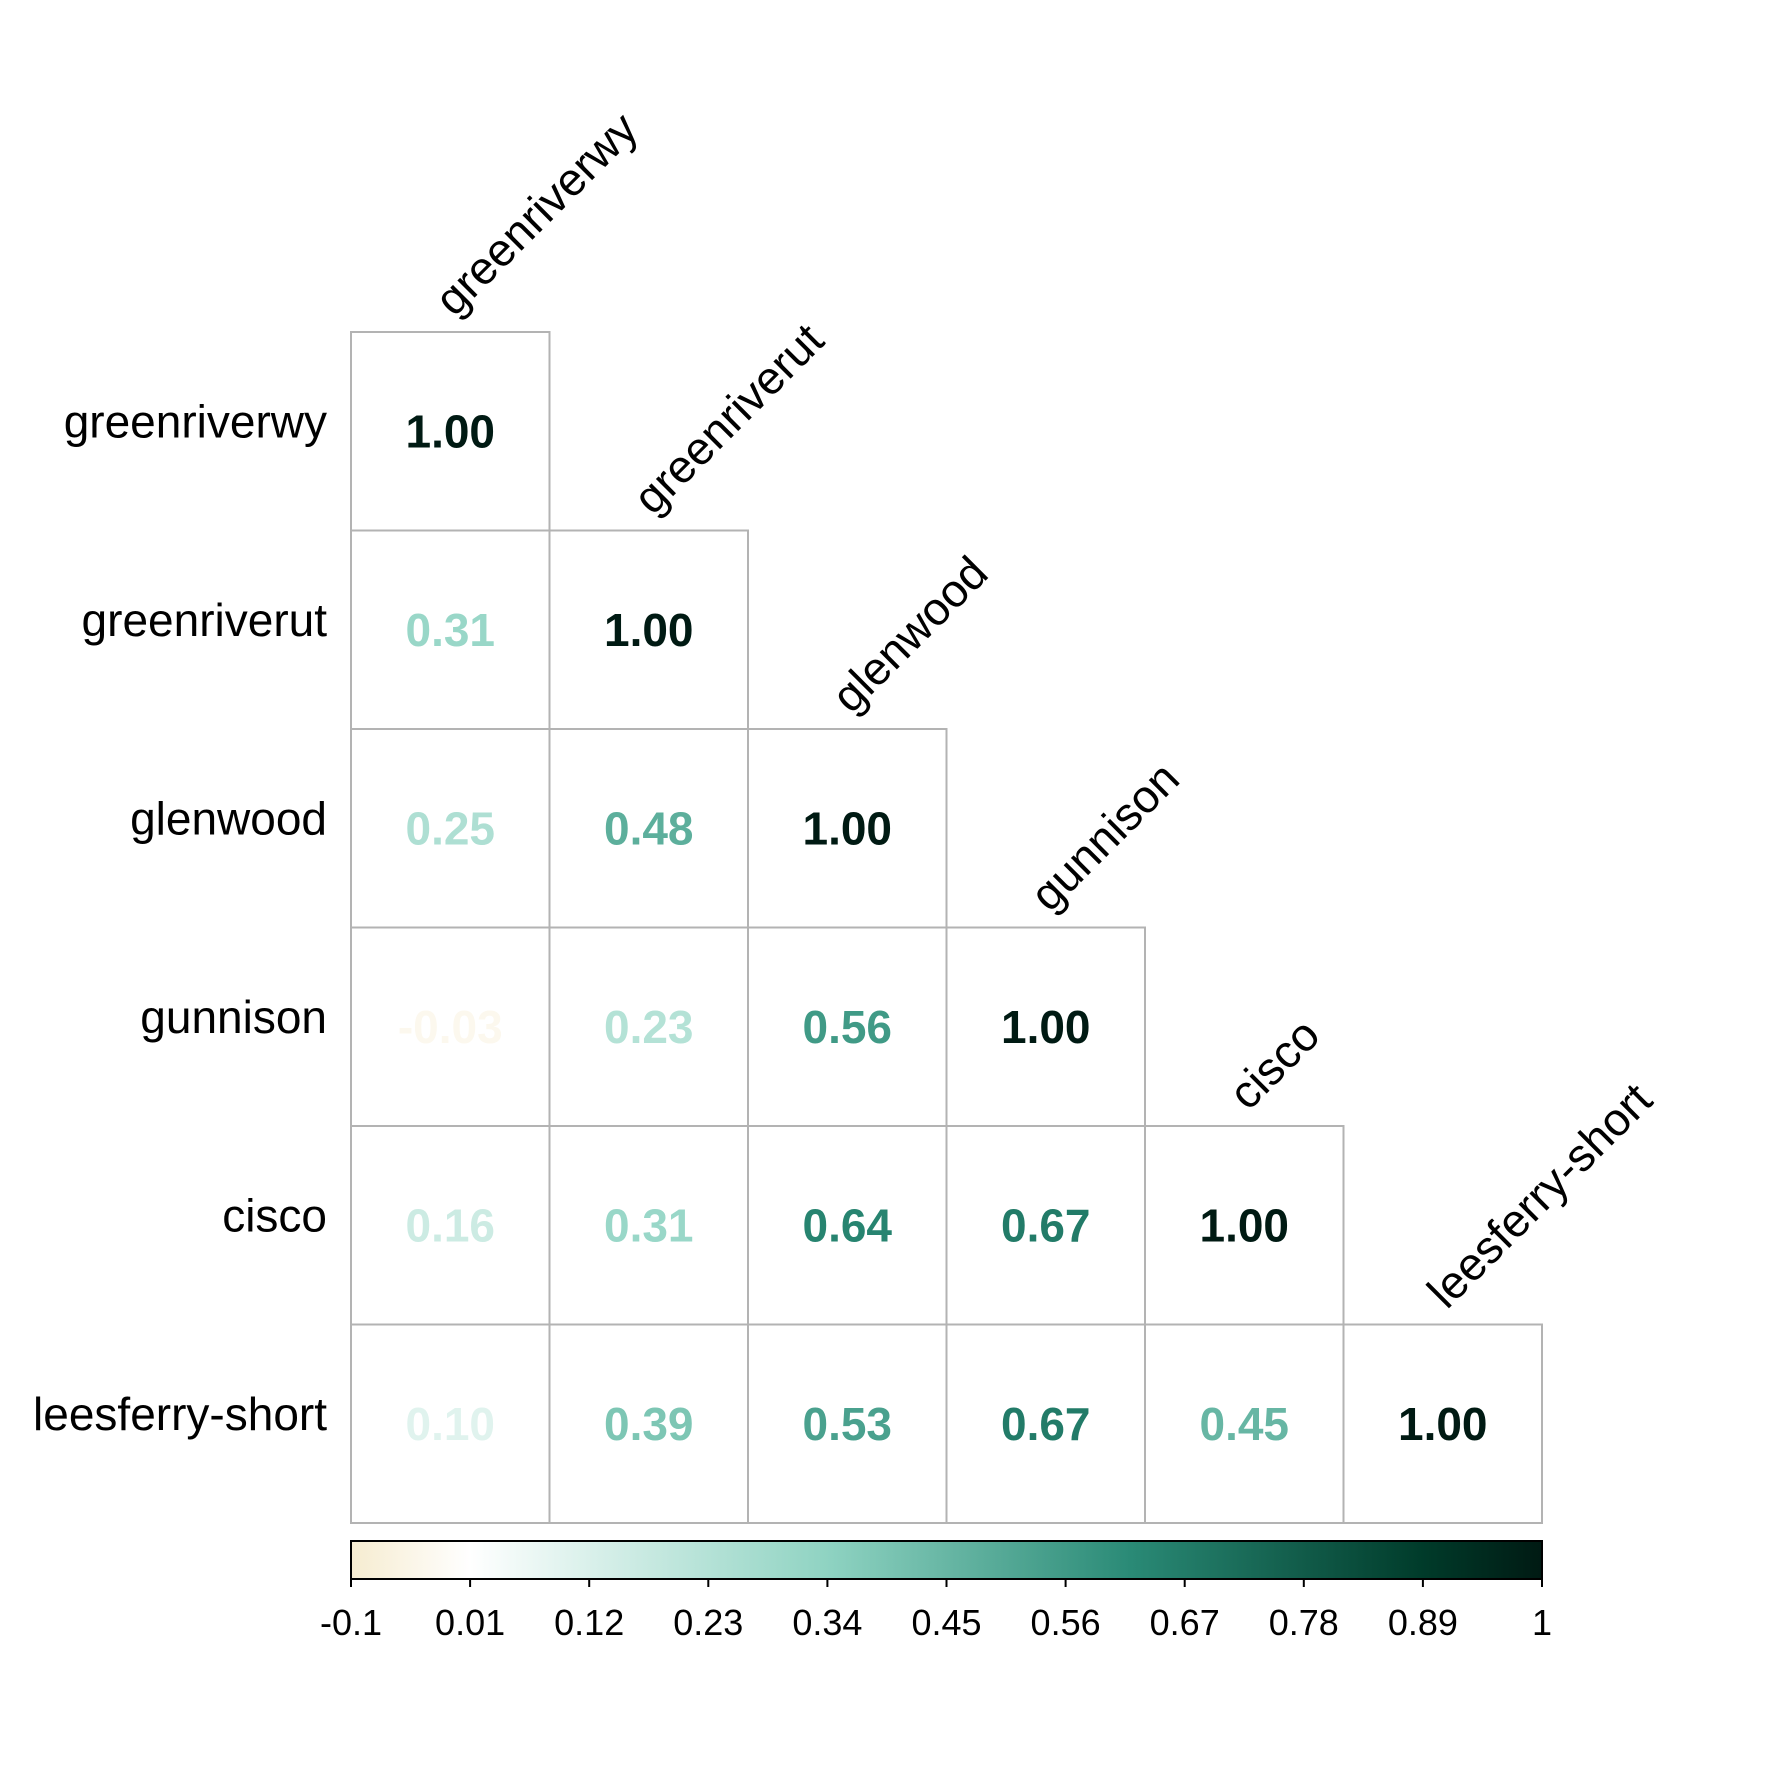  Describe the element at coordinates (450, 1225) in the screenshot. I see `cell-value-label: 0.16` at that location.